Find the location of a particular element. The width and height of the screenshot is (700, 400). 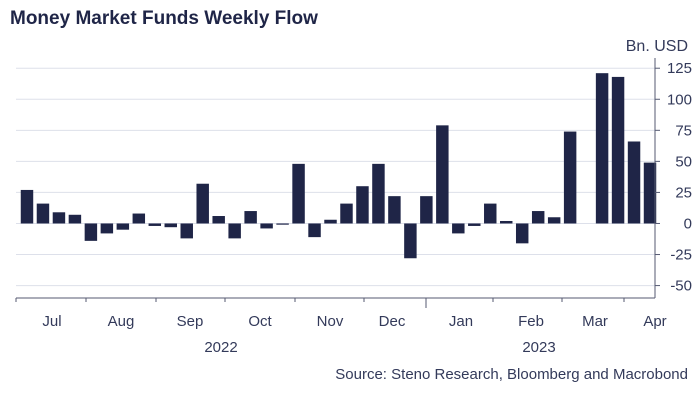

x-tick-label: Mar is located at coordinates (595, 321).